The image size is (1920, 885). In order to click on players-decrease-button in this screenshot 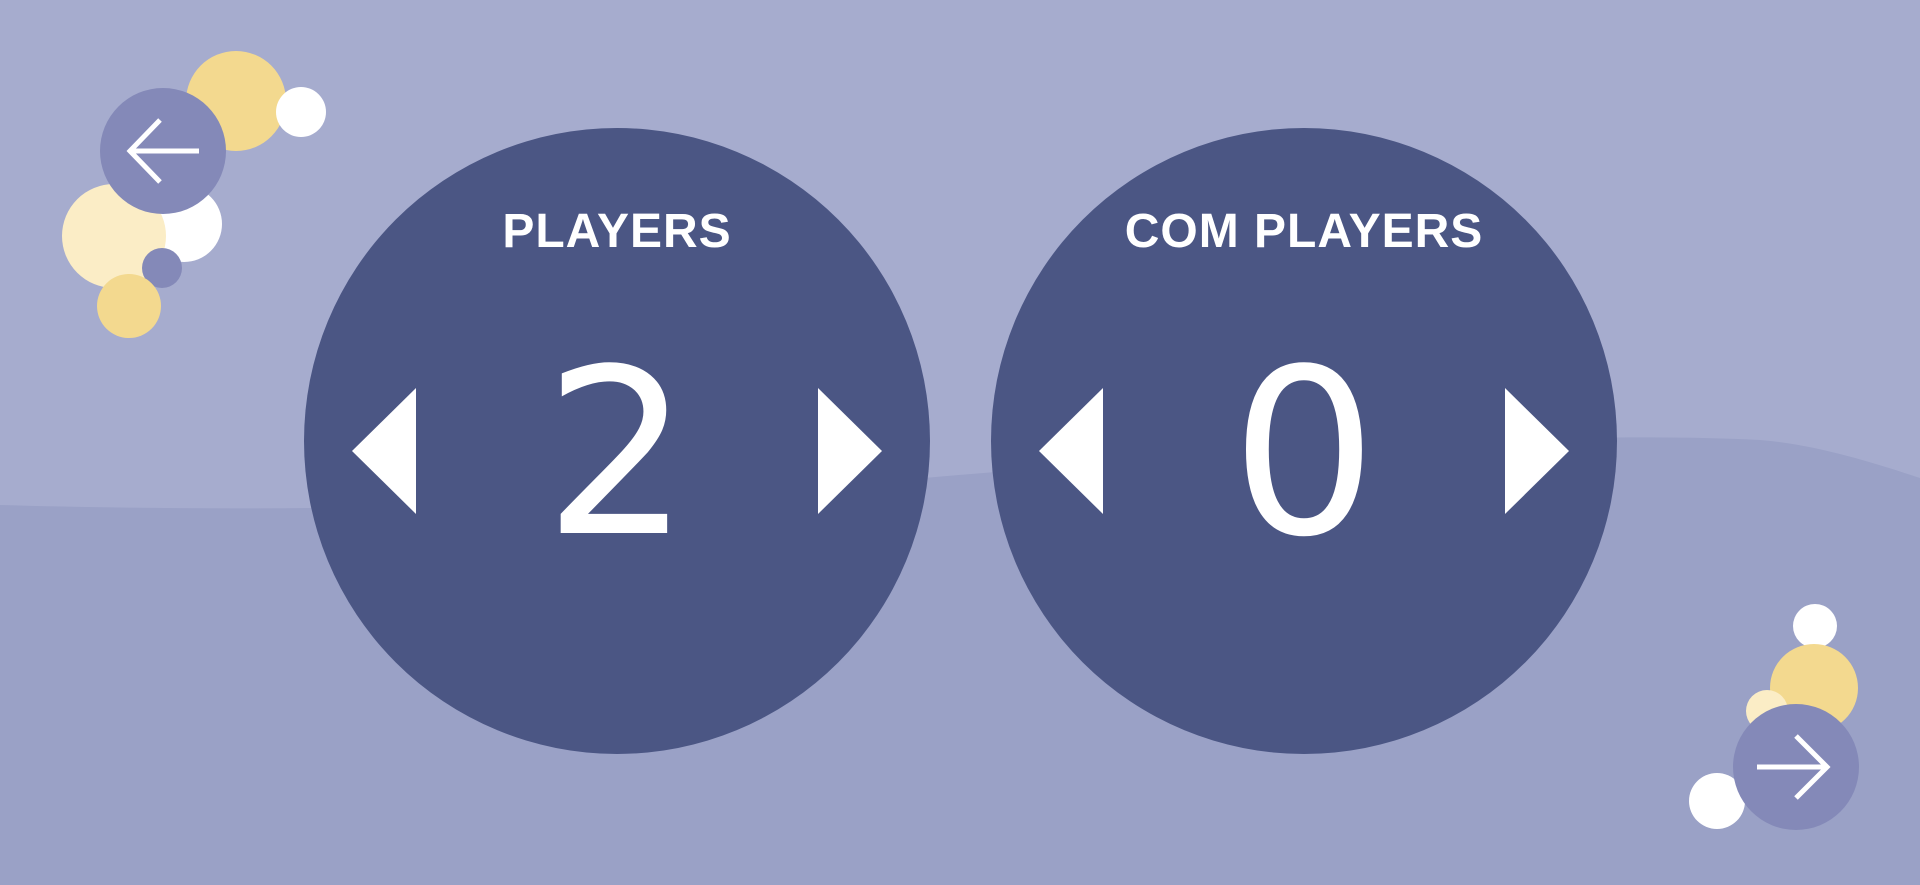, I will do `click(384, 451)`.